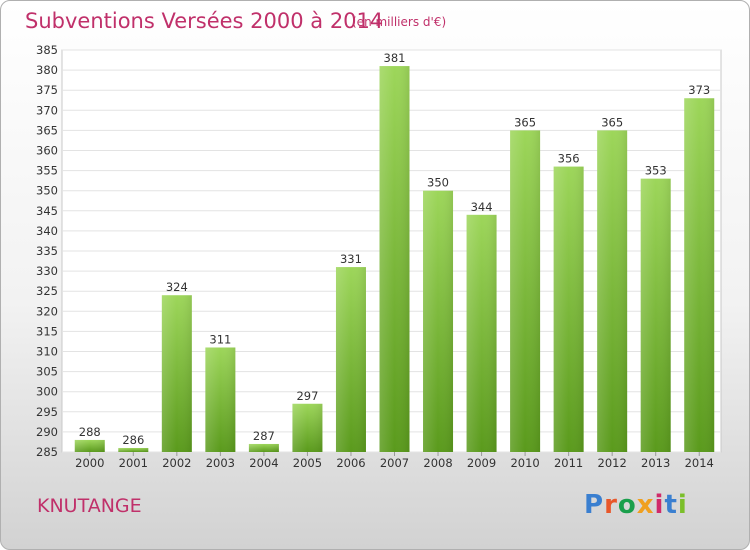 The width and height of the screenshot is (750, 550). What do you see at coordinates (47, 331) in the screenshot?
I see `y-tick-label: 315` at bounding box center [47, 331].